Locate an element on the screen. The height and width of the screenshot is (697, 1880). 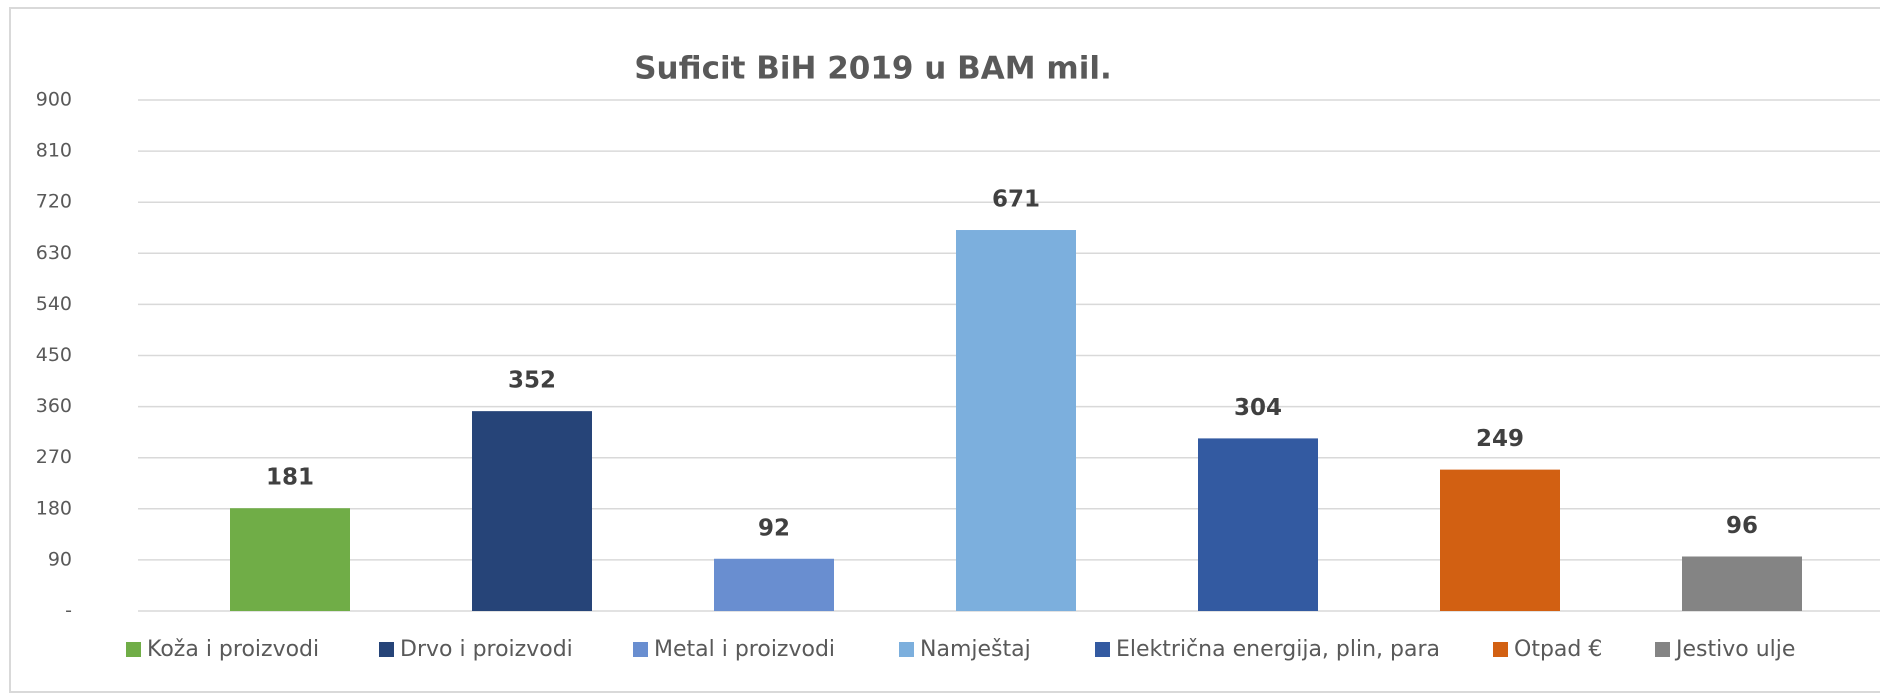
legend-label: Električna energija, plin, para is located at coordinates (1278, 649).